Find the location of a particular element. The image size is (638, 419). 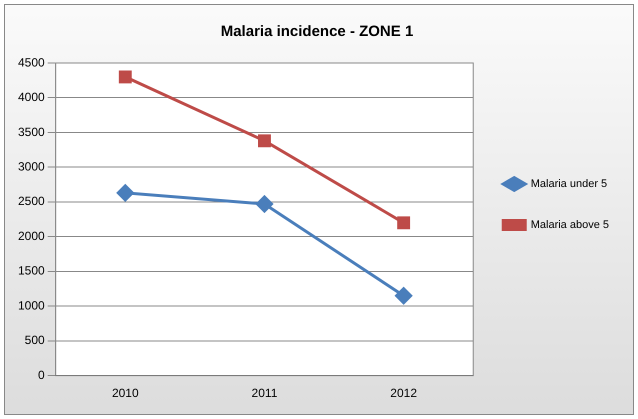

y-tick-label: 3500 is located at coordinates (32, 131).